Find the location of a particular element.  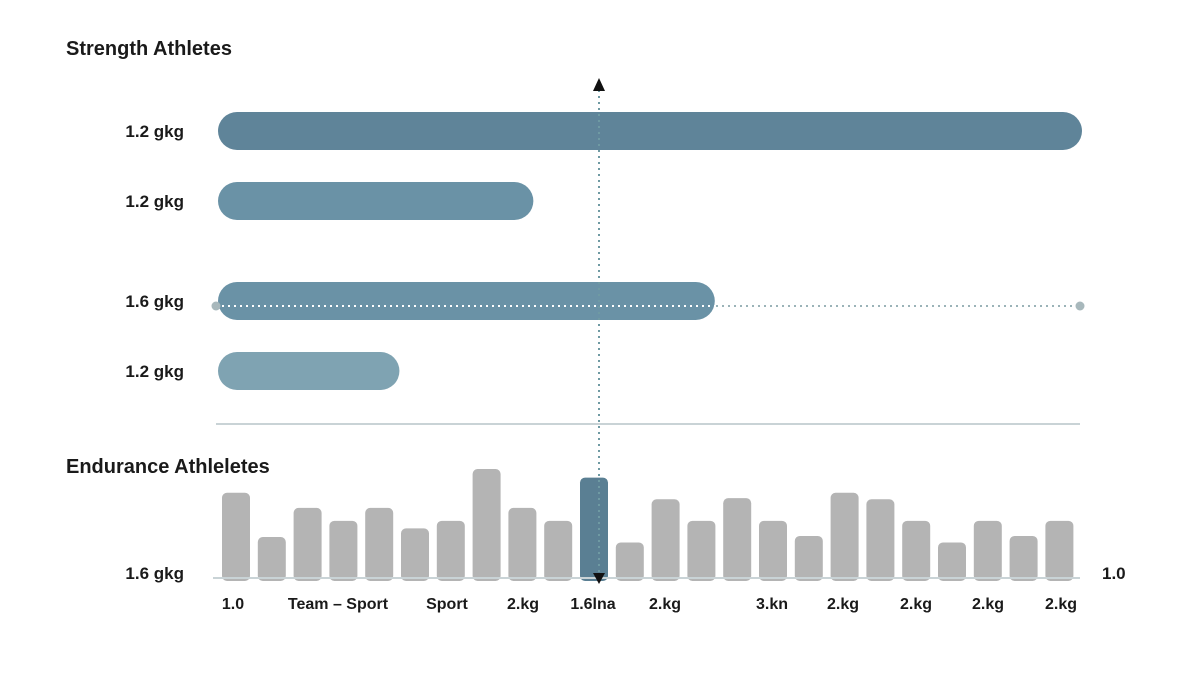

endurance-tick-label: 1.6lna is located at coordinates (592, 604).